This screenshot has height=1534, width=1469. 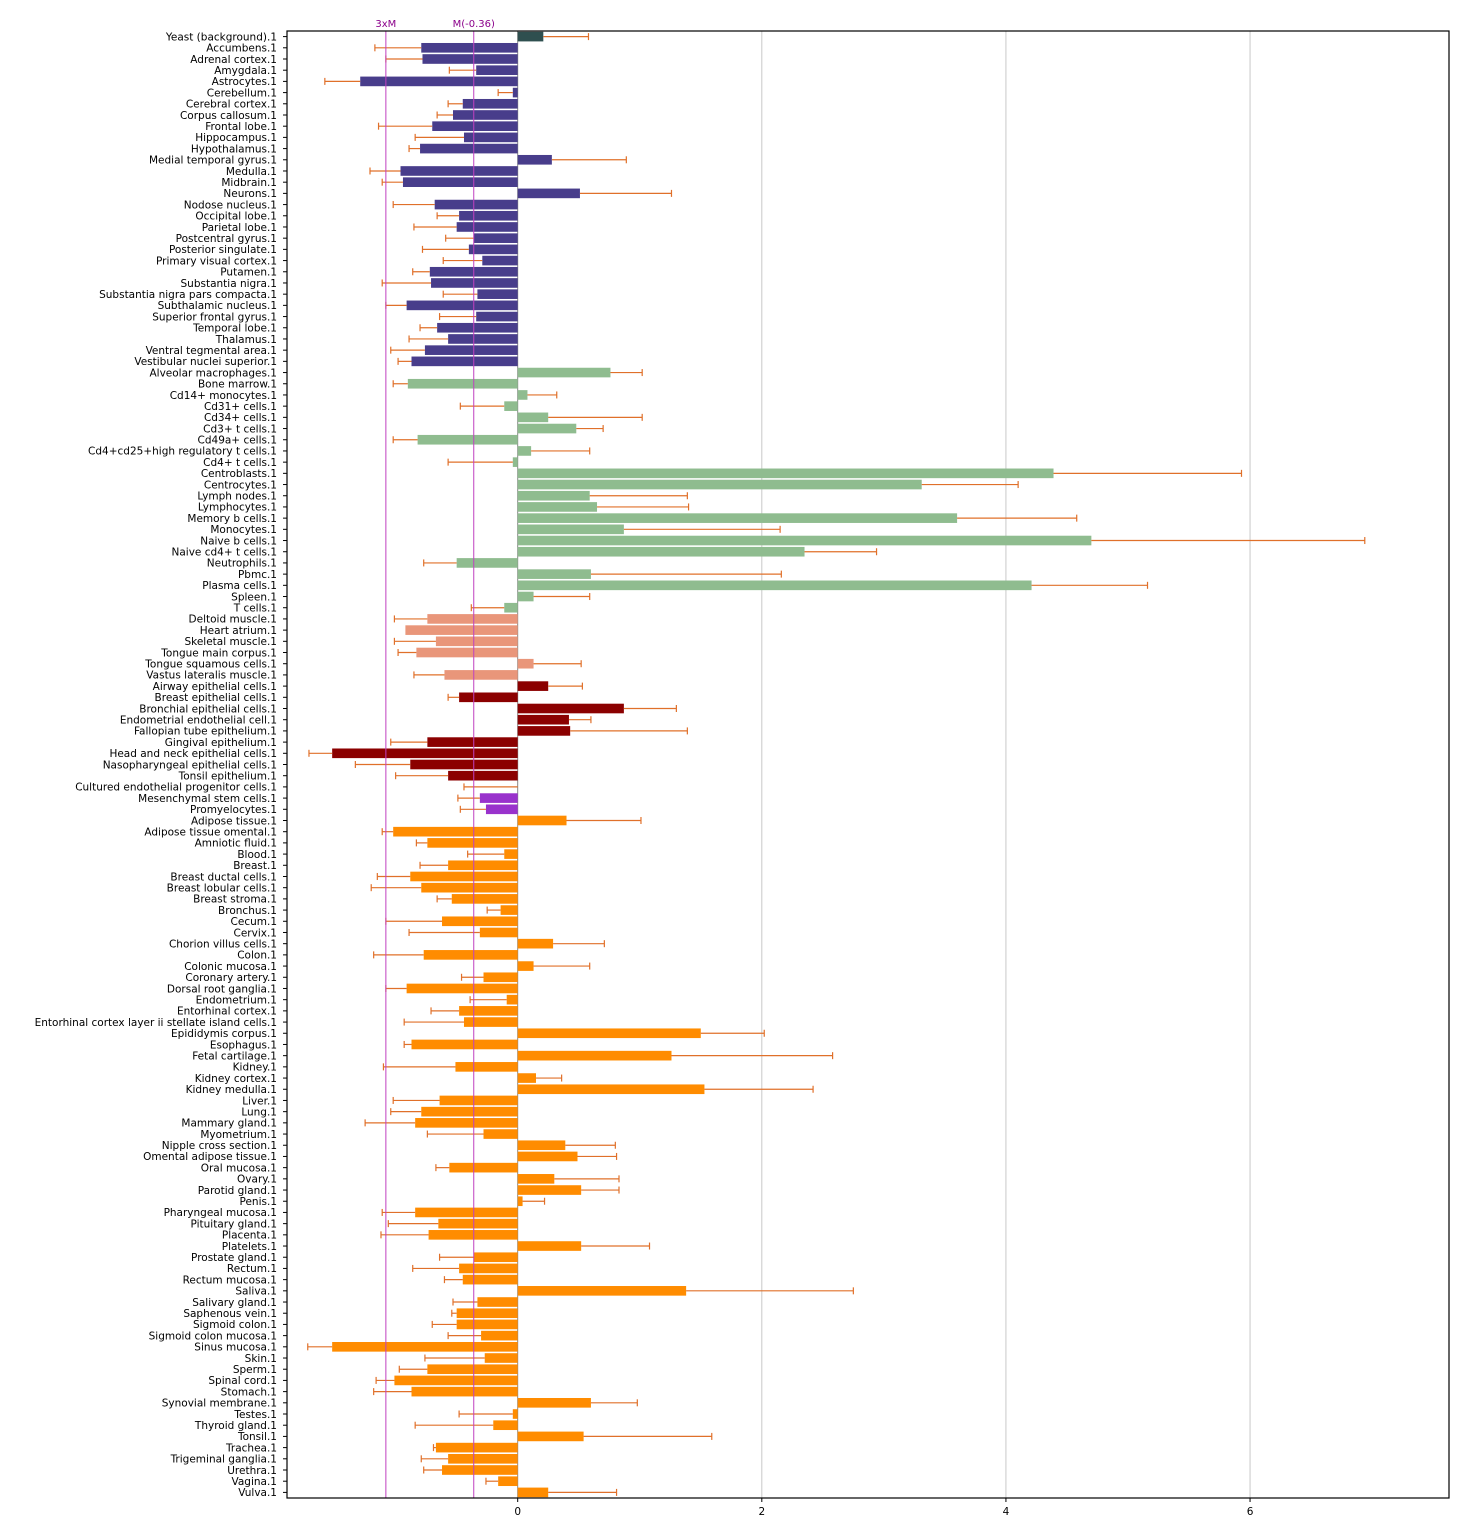 What do you see at coordinates (259, 1101) in the screenshot?
I see `category-label: Liver.1` at bounding box center [259, 1101].